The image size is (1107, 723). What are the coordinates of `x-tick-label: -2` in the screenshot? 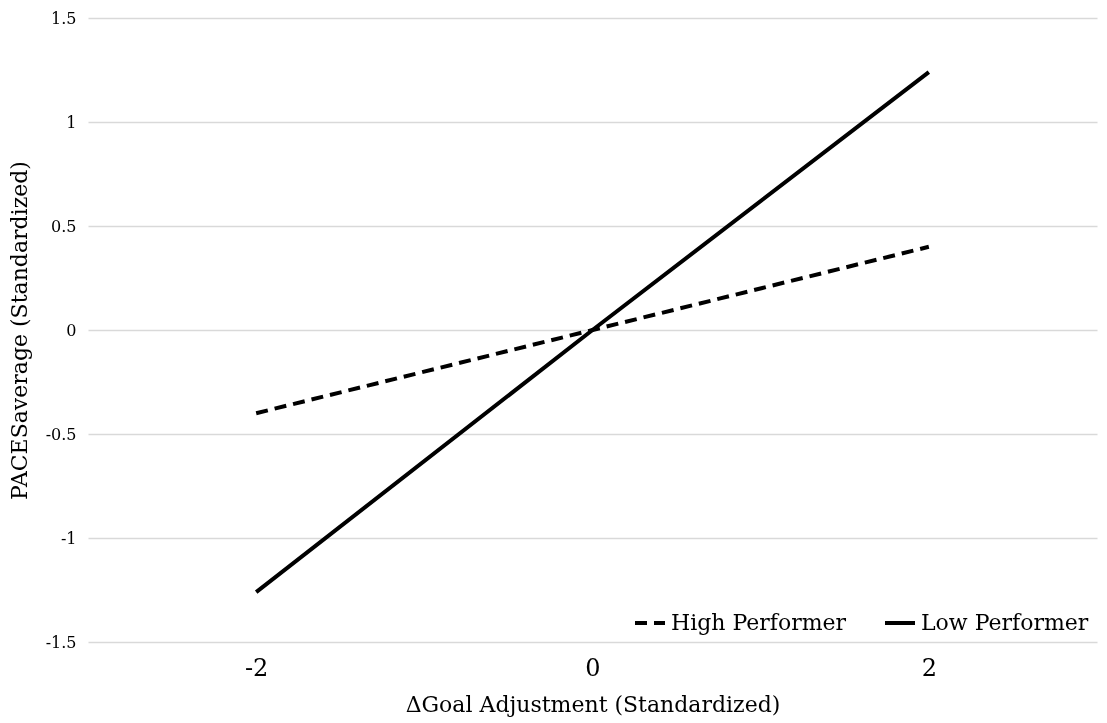 It's located at (256, 667).